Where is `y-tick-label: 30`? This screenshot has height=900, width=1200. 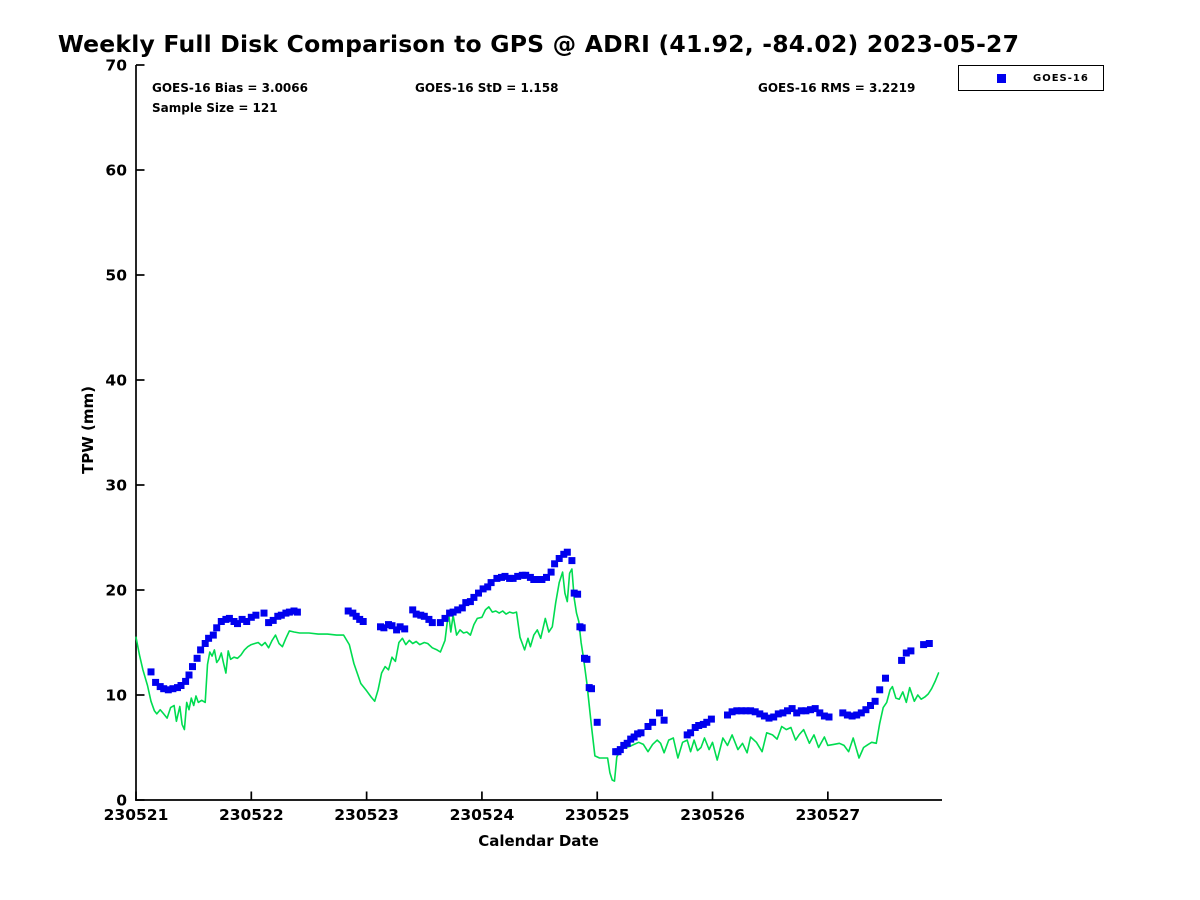
y-tick-label: 30 is located at coordinates (116, 486).